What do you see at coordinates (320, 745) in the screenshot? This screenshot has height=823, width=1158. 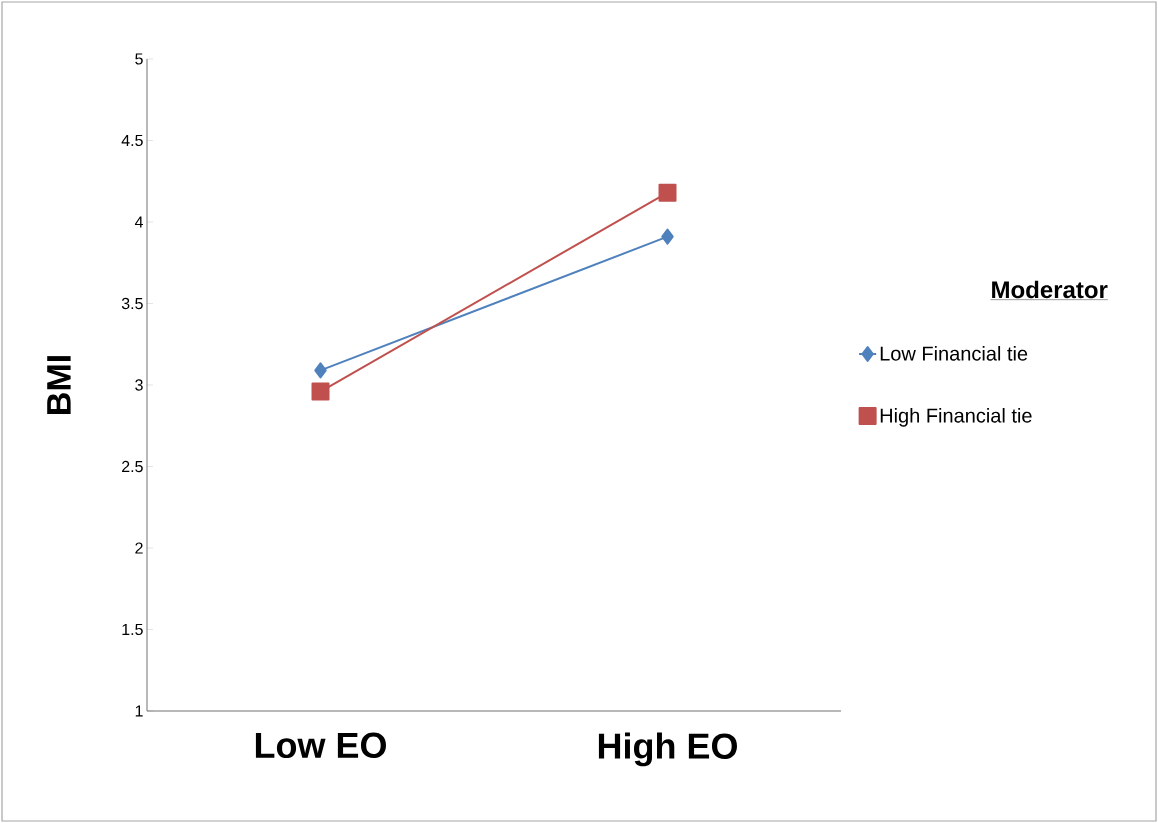 I see `x-tick-label: Low EO` at bounding box center [320, 745].